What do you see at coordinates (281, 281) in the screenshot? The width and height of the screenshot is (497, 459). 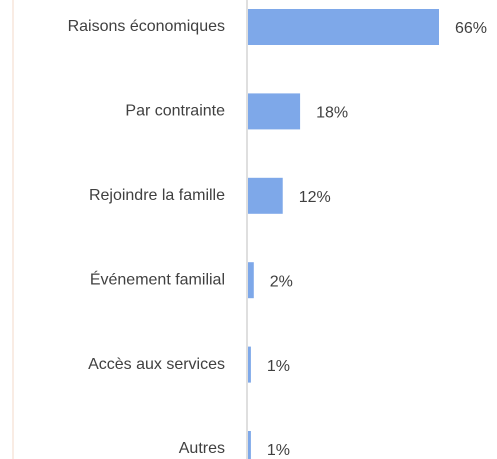 I see `value-label: 2%` at bounding box center [281, 281].